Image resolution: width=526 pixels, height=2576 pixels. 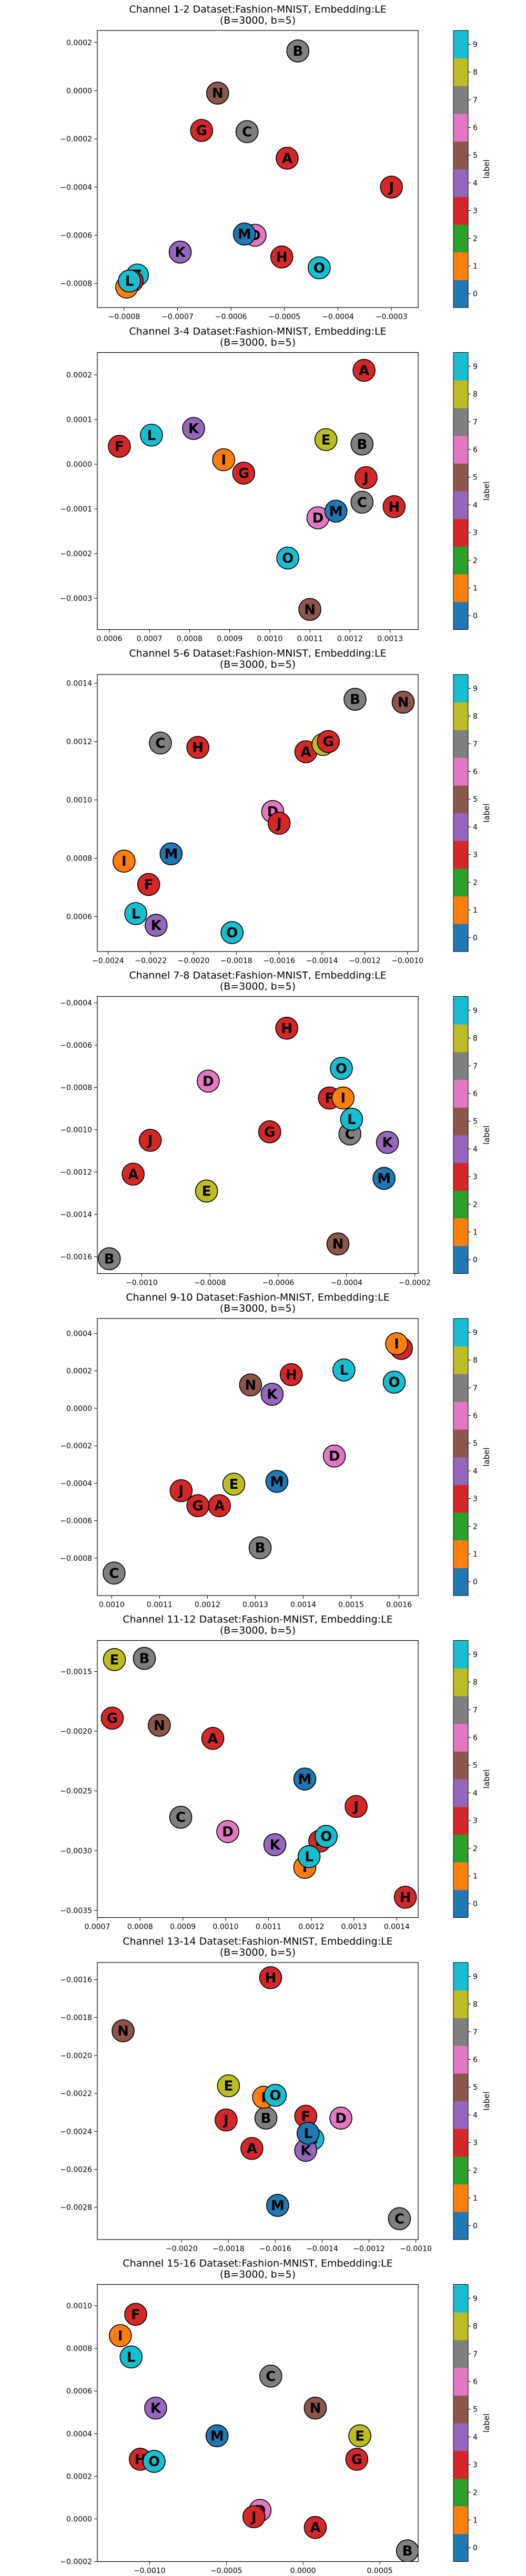 I want to click on y-tick-label: 0.0002, so click(x=79, y=2476).